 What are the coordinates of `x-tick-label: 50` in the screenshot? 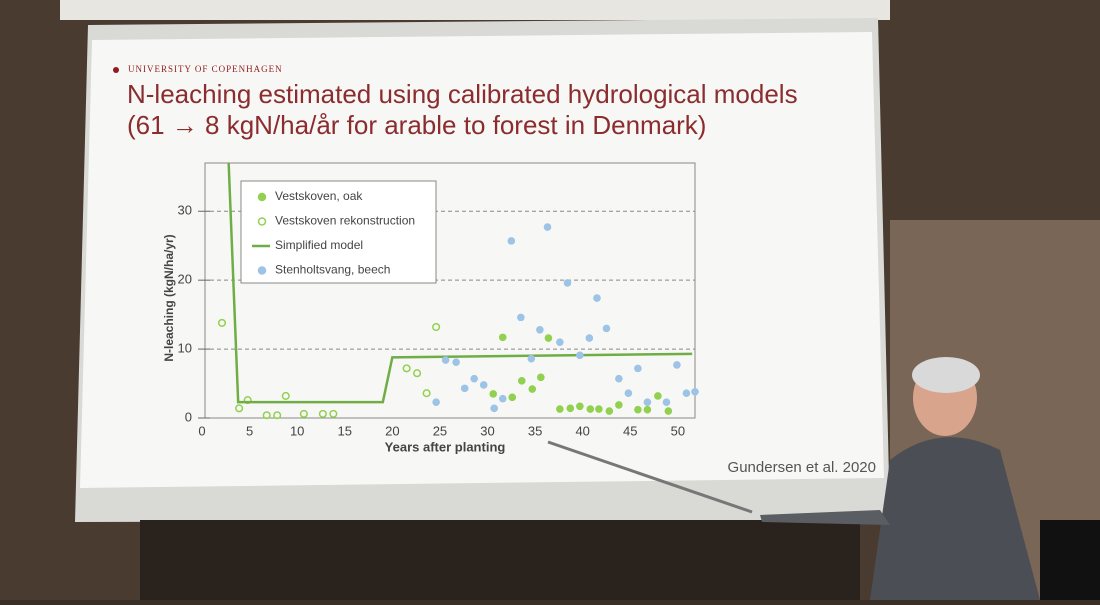 It's located at (678, 430).